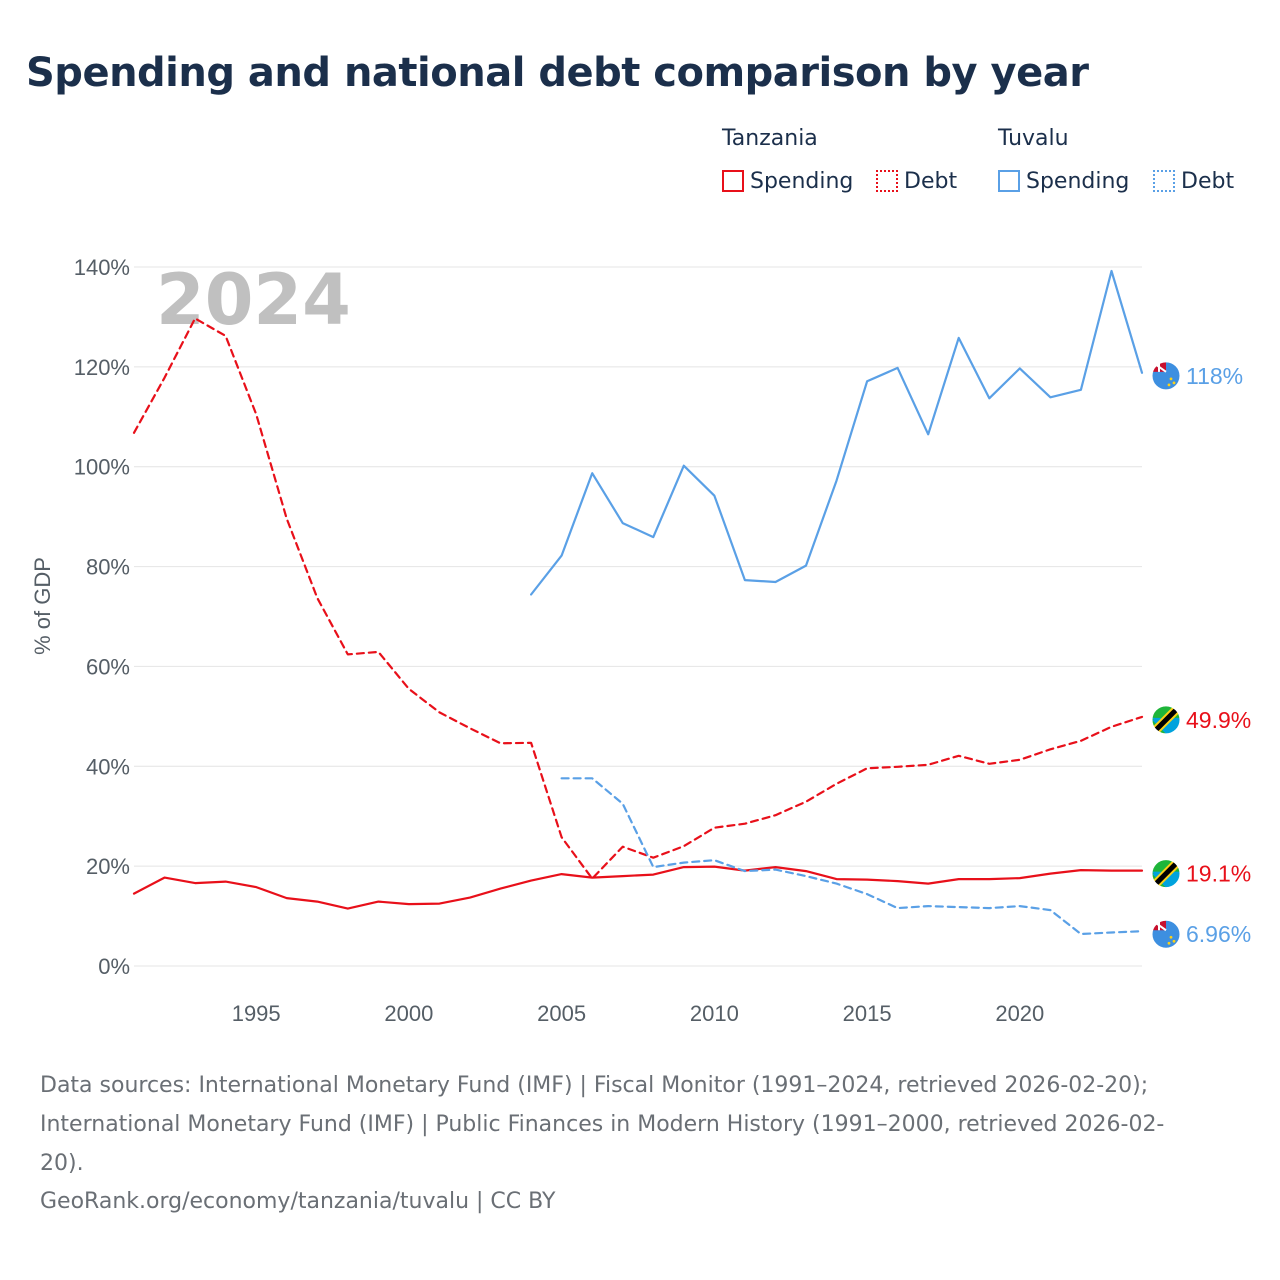 This screenshot has height=1280, width=1280. I want to click on y-tick-label: 80%, so click(108, 567).